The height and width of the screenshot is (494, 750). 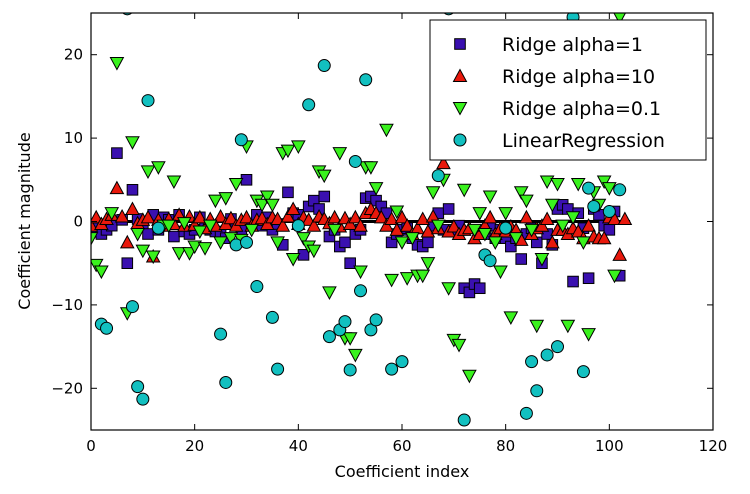 I want to click on legend-label: Ridge alpha=1, so click(x=572, y=45).